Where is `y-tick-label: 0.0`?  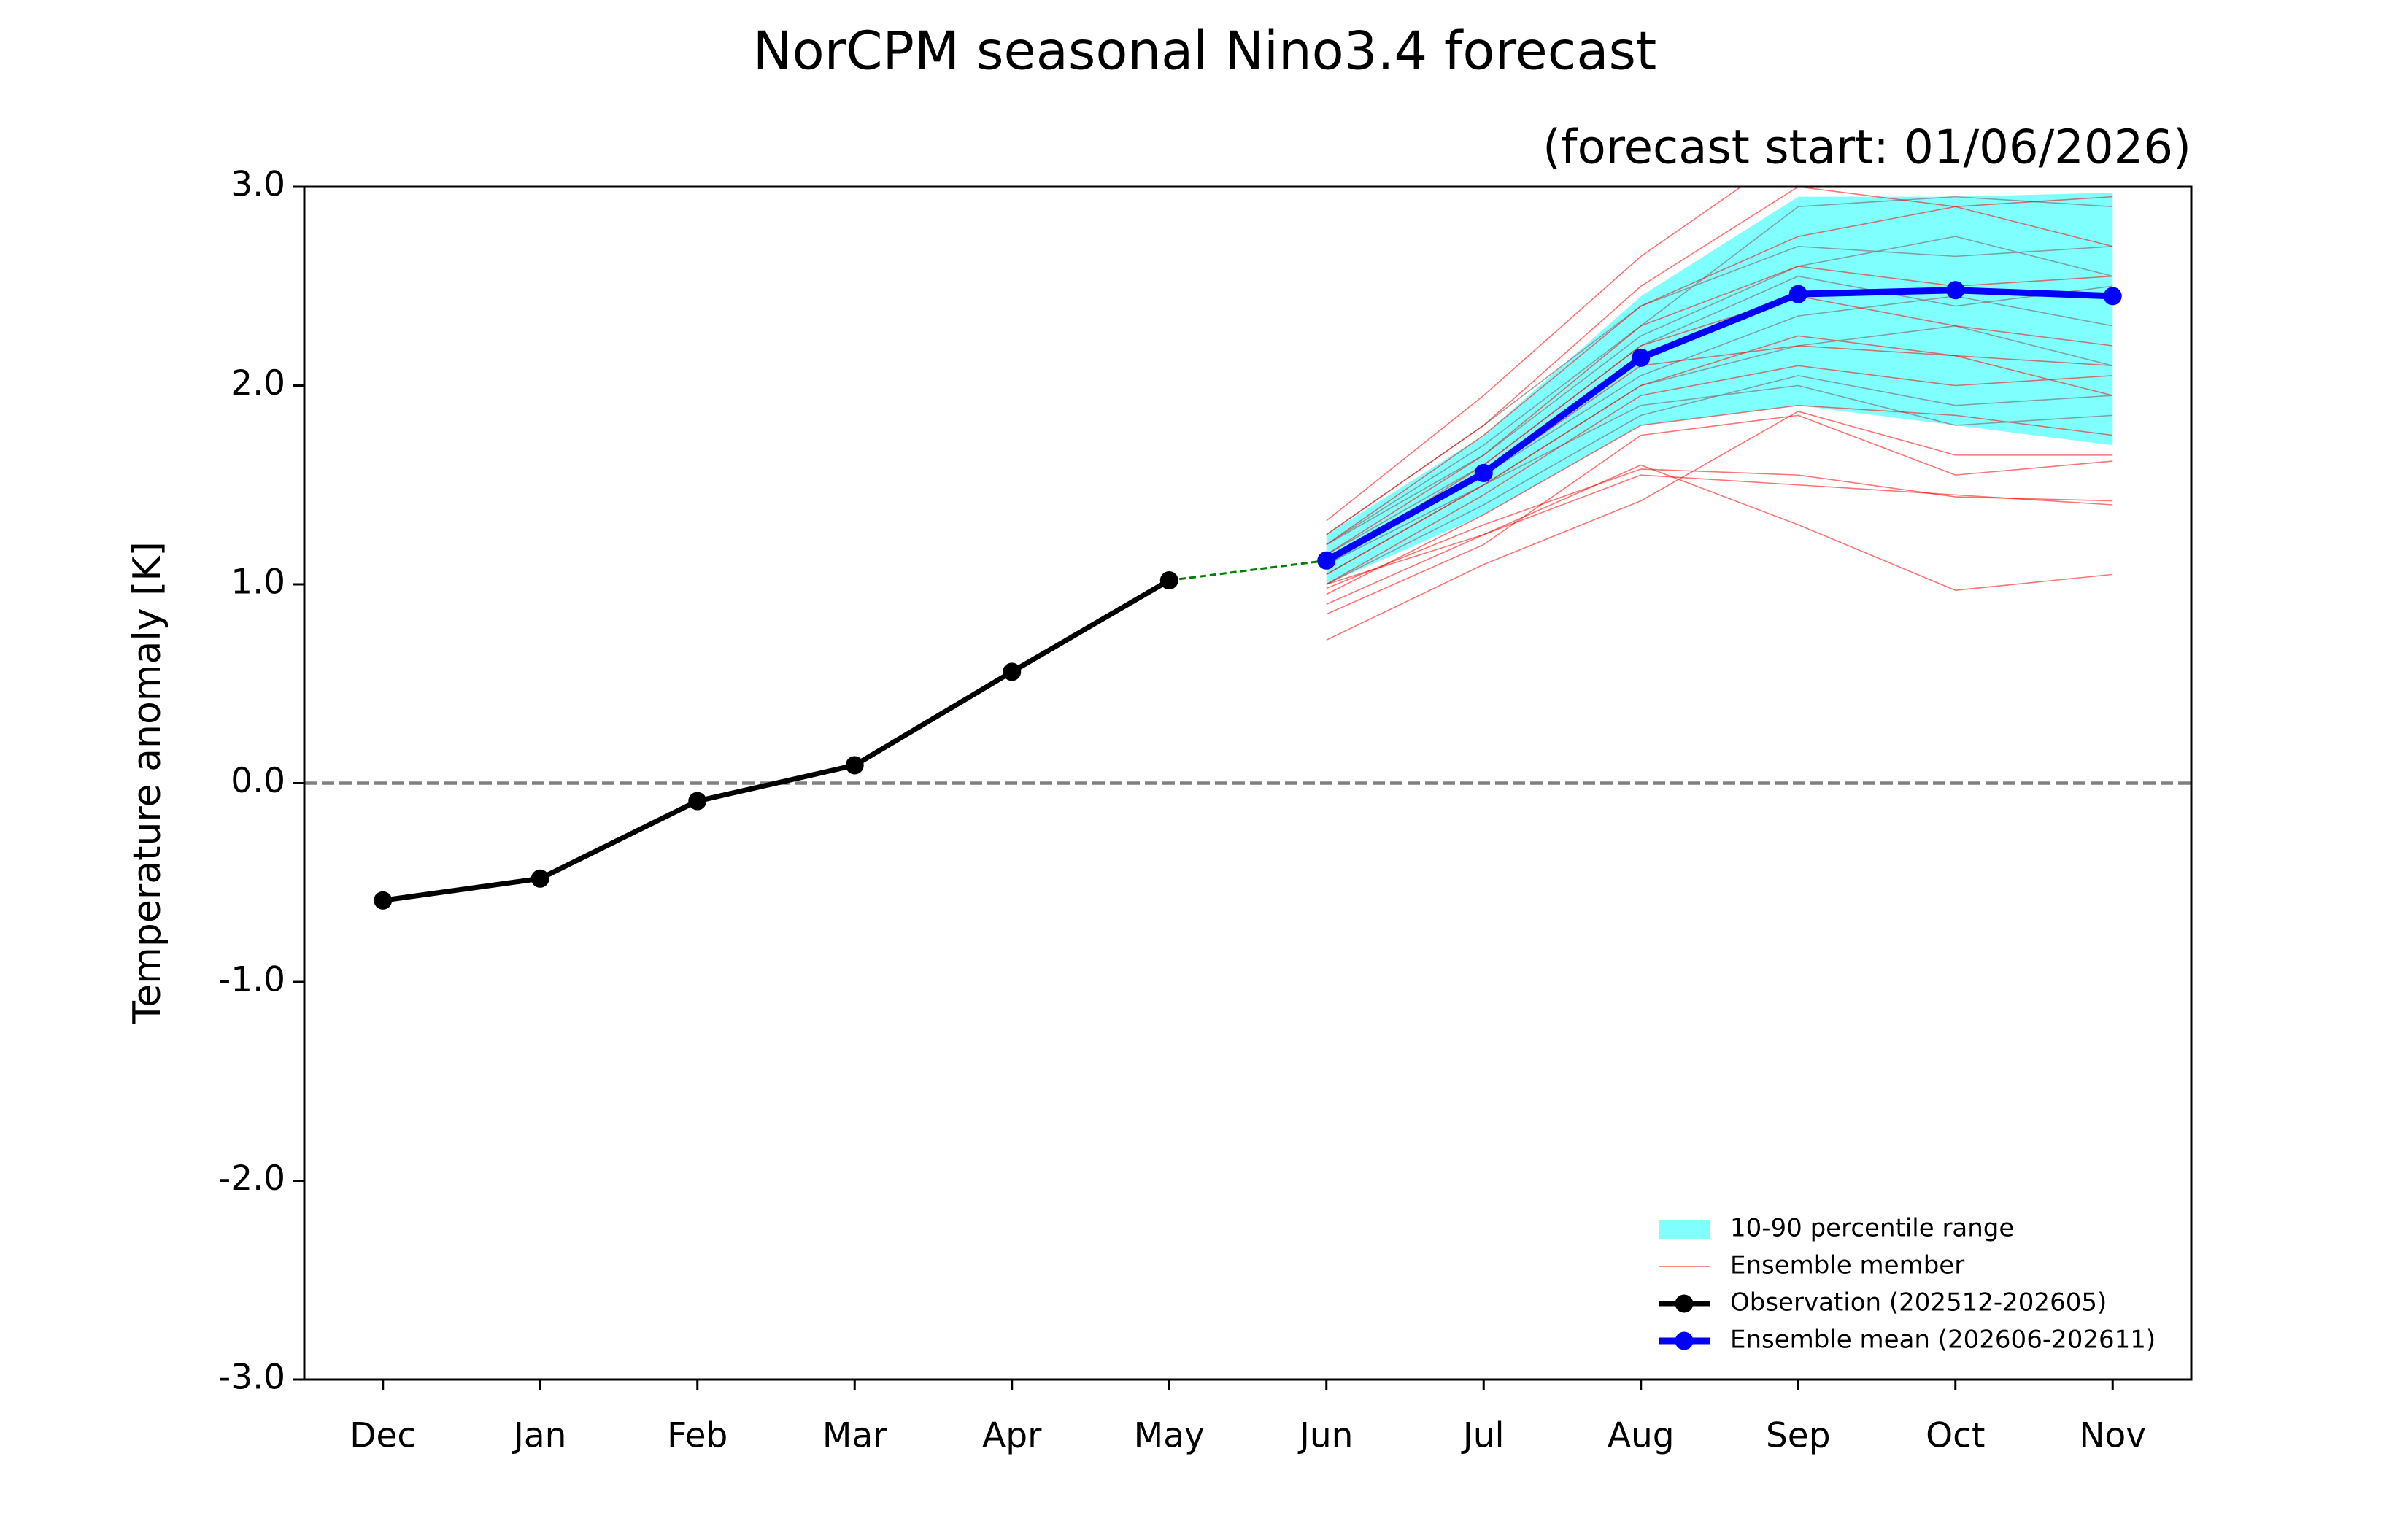 y-tick-label: 0.0 is located at coordinates (258, 781).